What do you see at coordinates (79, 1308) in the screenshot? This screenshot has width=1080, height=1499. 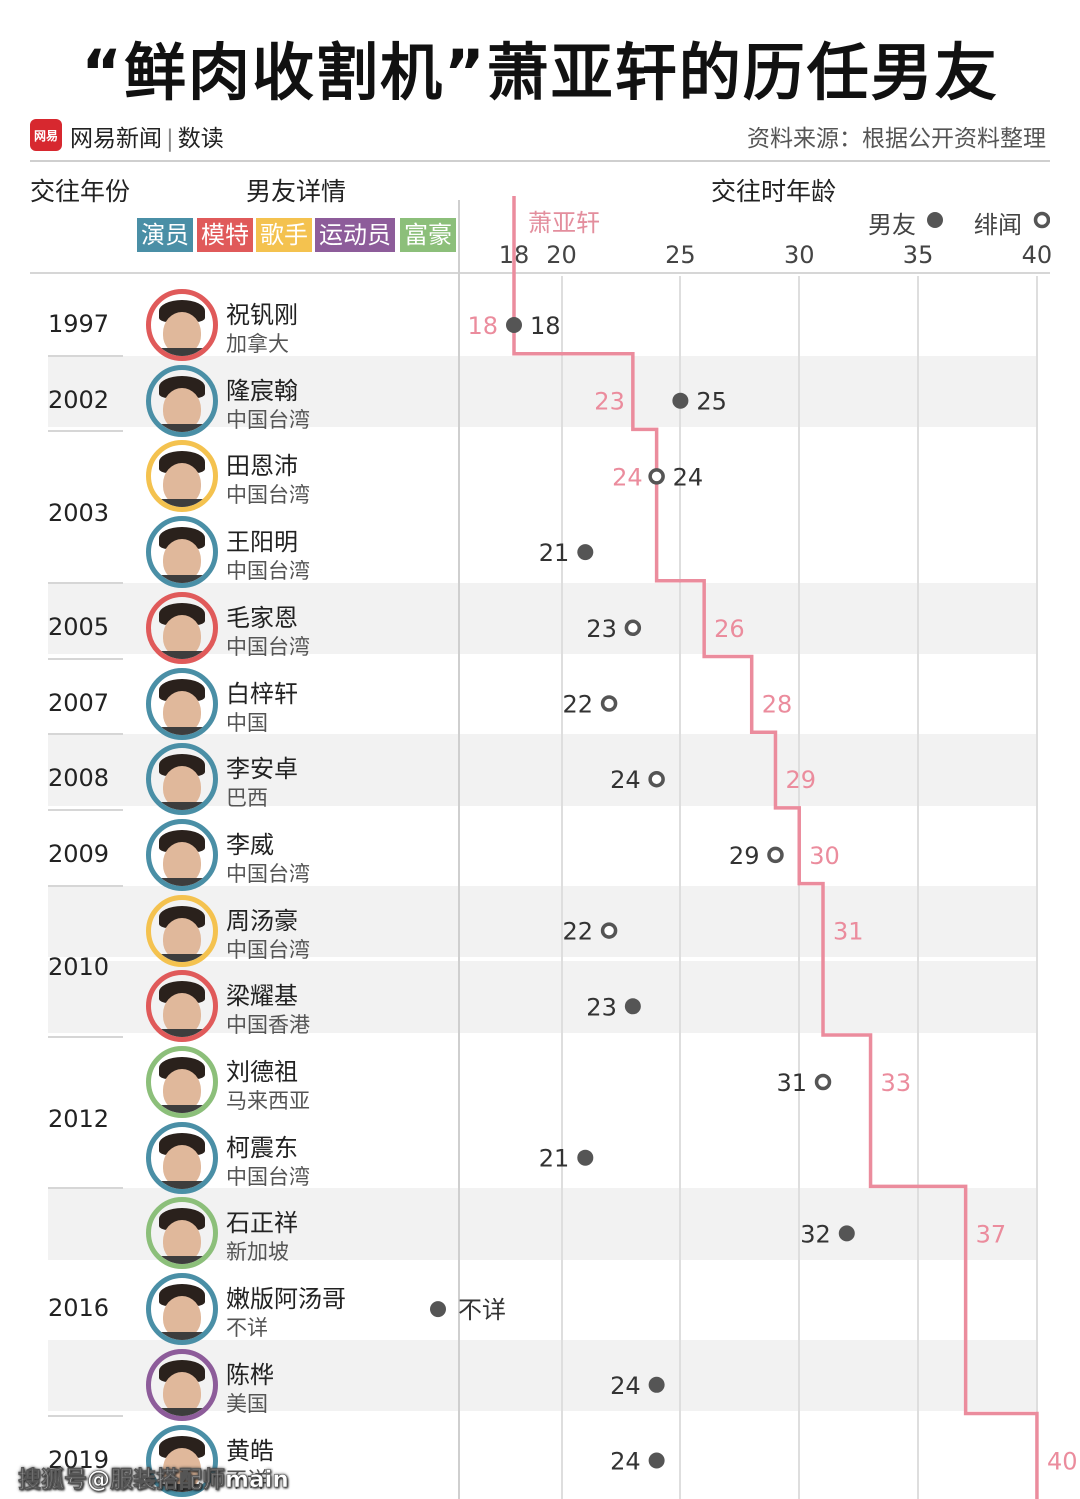 I see `year-label: 2016` at bounding box center [79, 1308].